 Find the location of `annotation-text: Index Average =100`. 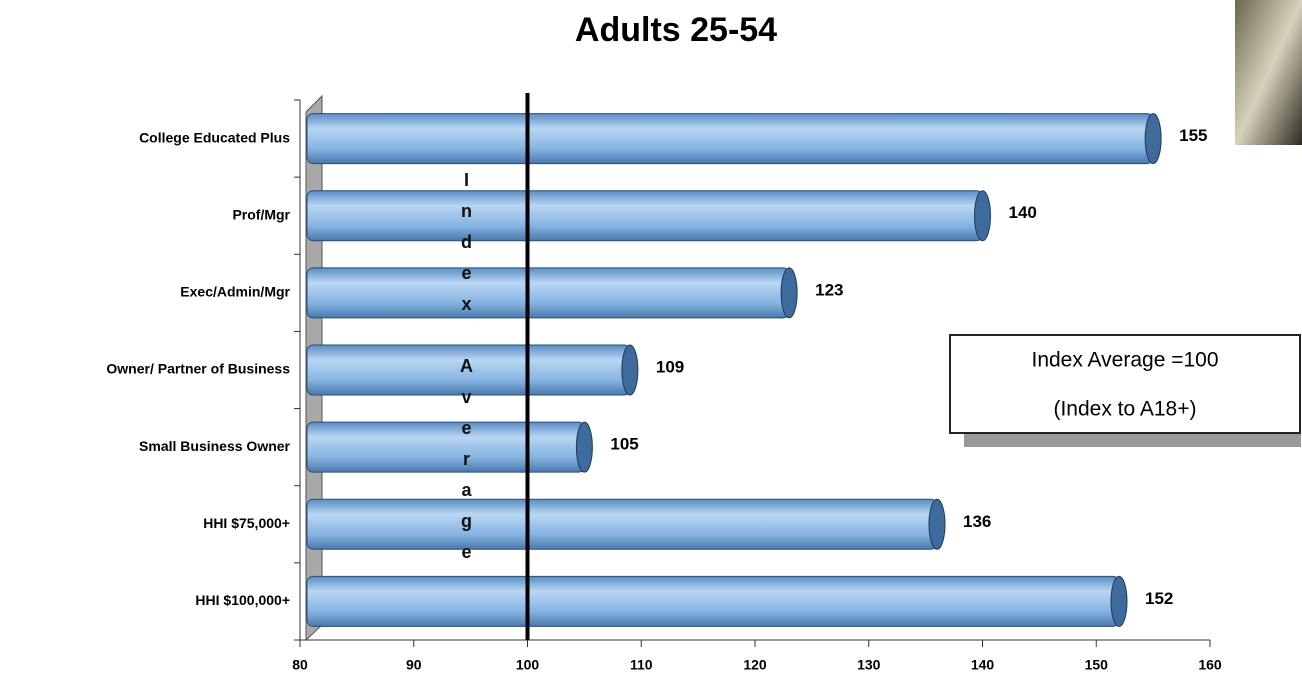

annotation-text: Index Average =100 is located at coordinates (1124, 360).